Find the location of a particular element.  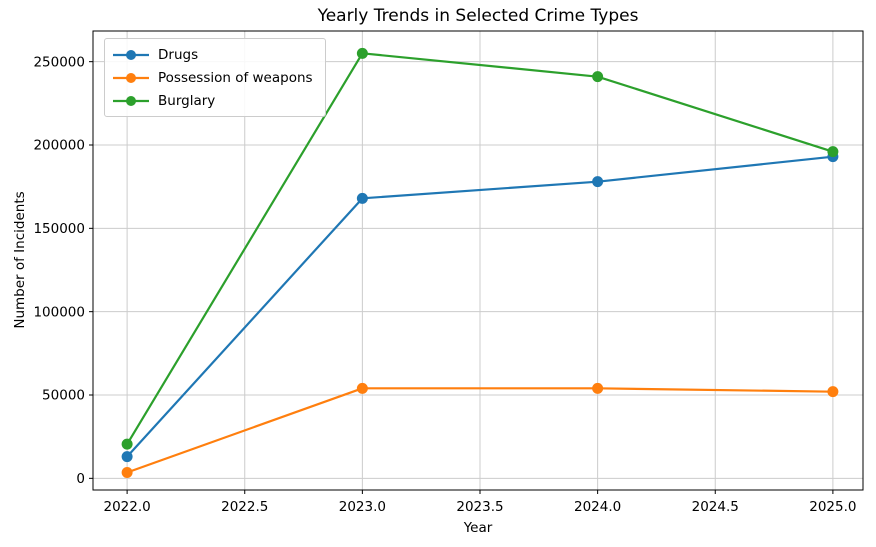

series-line-possession-of-weapons is located at coordinates (479, 430).